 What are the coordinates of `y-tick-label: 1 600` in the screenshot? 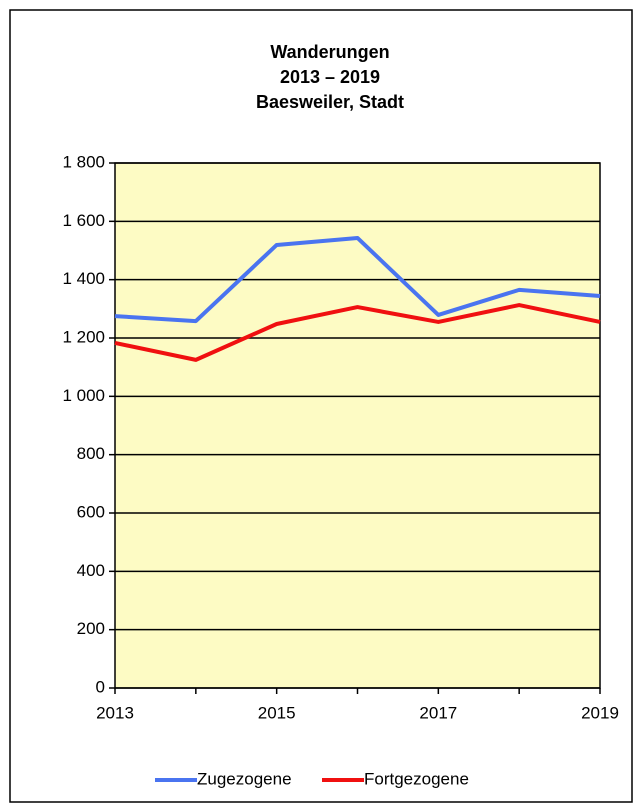 It's located at (83, 220).